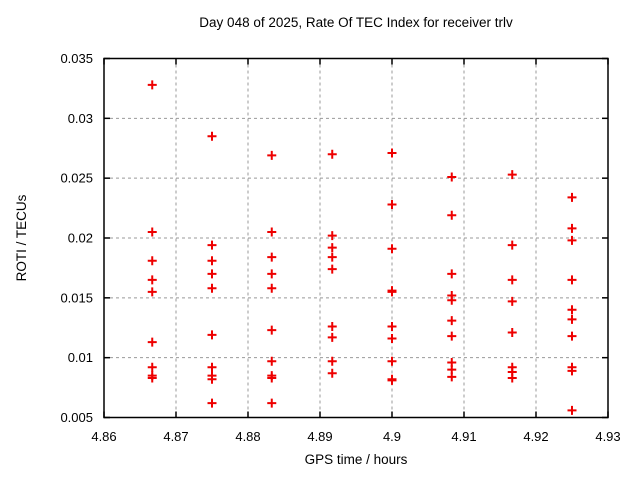 This screenshot has width=640, height=480. Describe the element at coordinates (76, 297) in the screenshot. I see `y-tick-label: 0.015` at that location.